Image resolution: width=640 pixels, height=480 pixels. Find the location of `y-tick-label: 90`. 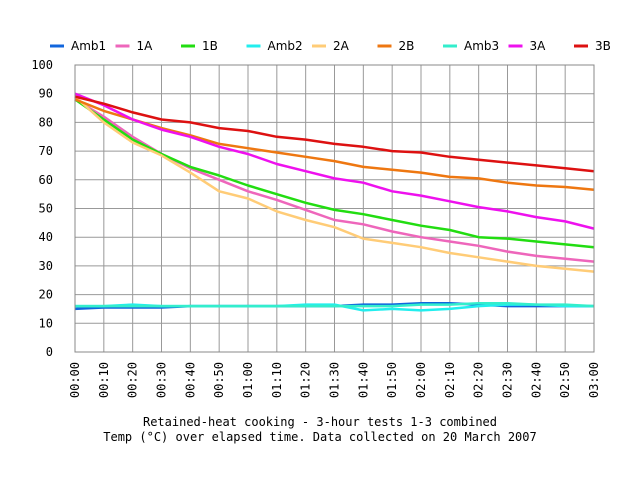

y-tick-label: 90 is located at coordinates (46, 94).